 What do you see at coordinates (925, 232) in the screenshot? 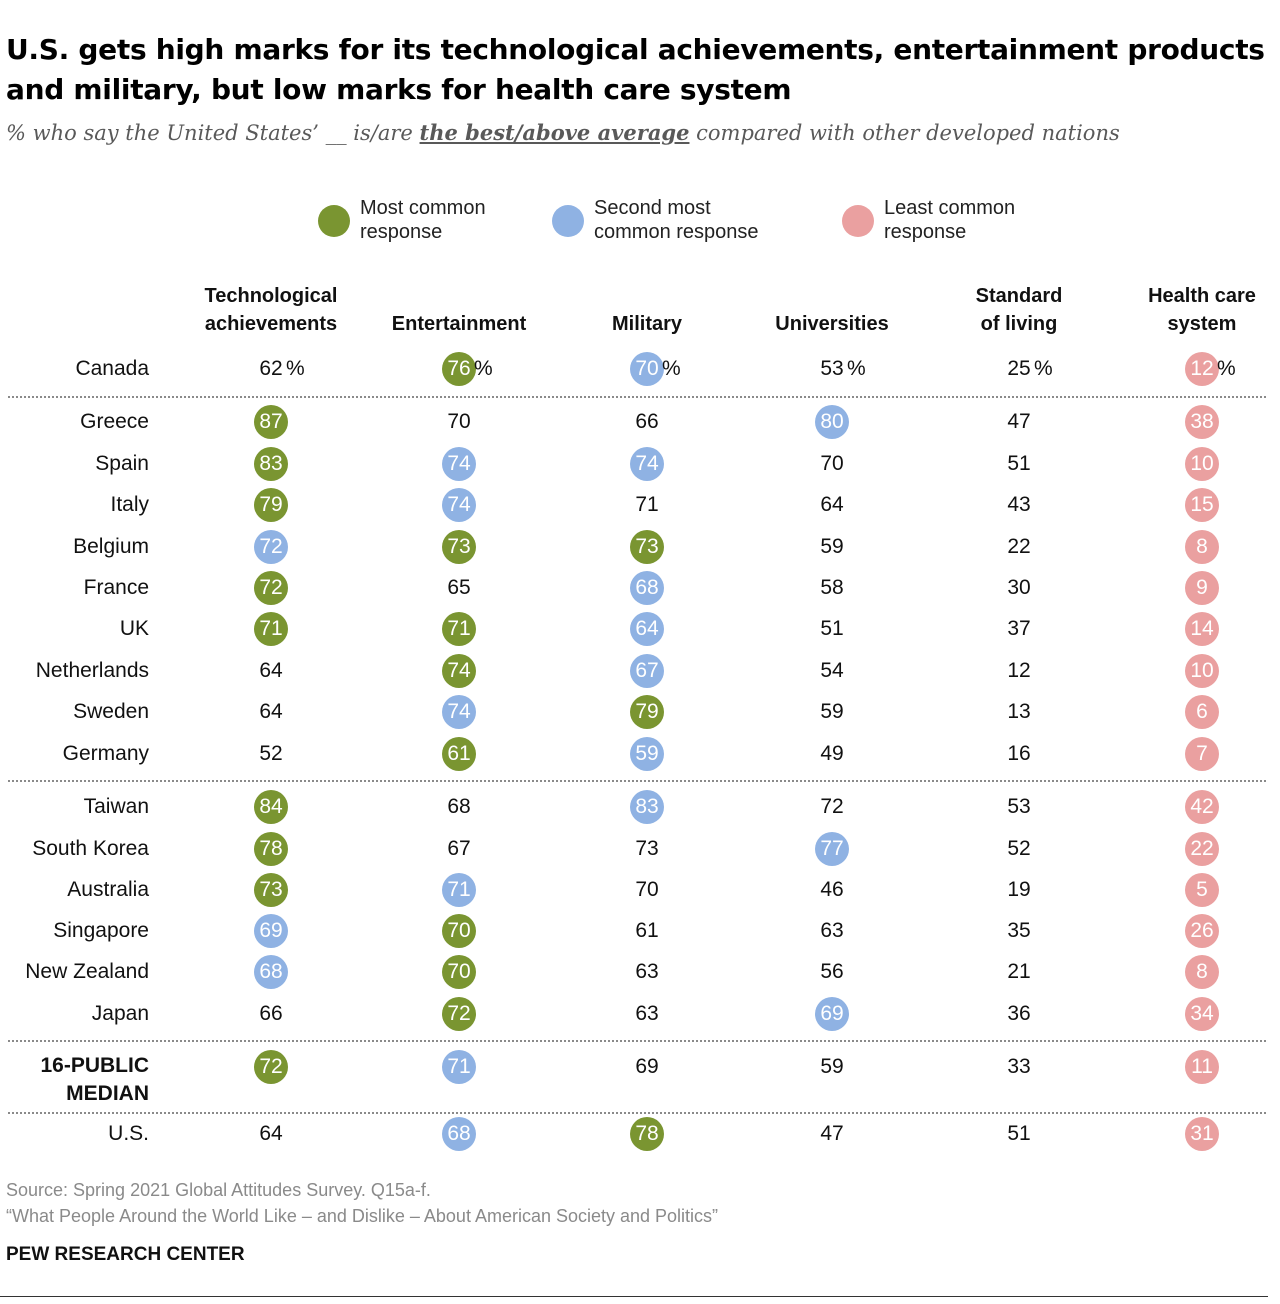
I see `legend-least-line2: response` at bounding box center [925, 232].